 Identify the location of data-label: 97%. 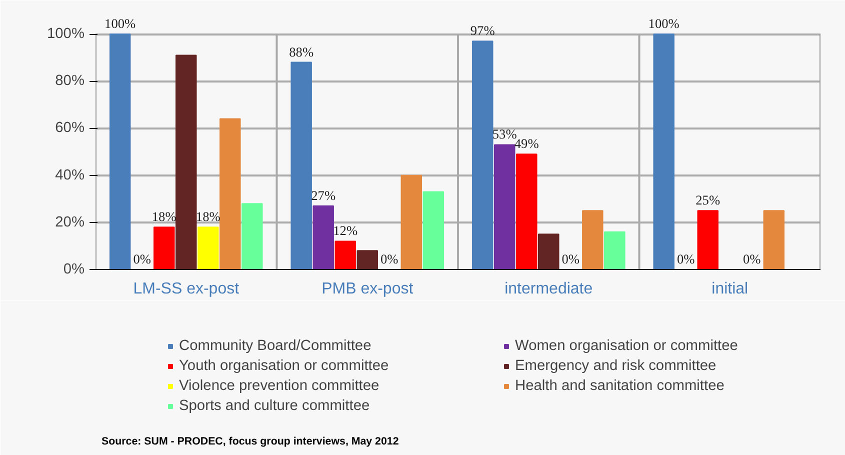
(482, 30).